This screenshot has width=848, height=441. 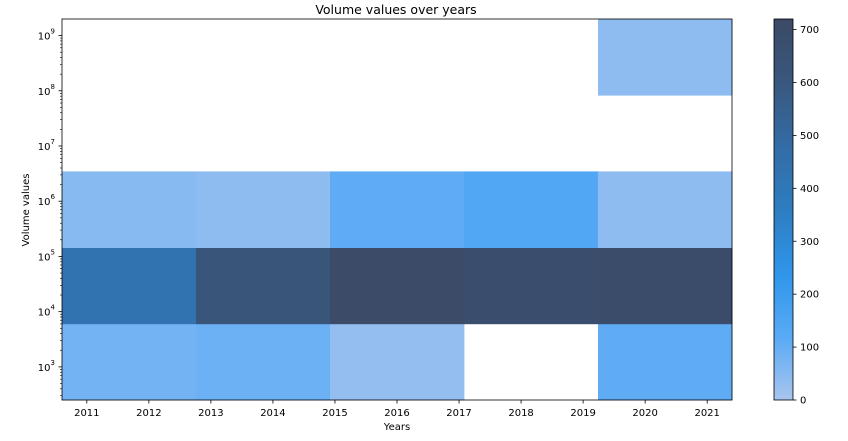 I want to click on colorbar-tick-label: 200, so click(x=809, y=295).